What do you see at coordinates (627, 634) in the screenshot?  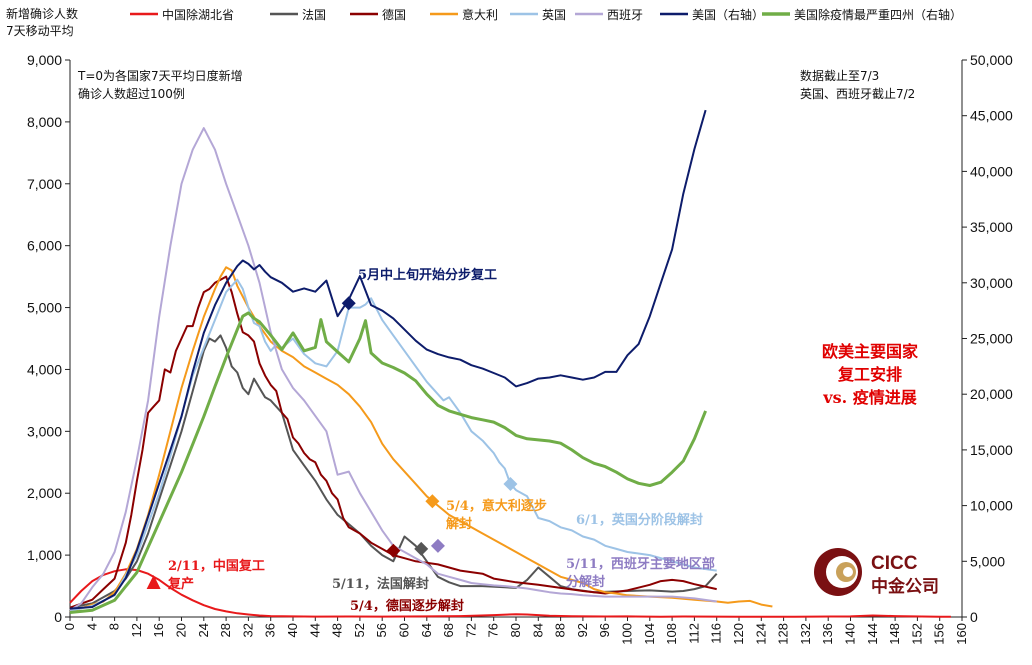 I see `x-tick-label: 100` at bounding box center [627, 634].